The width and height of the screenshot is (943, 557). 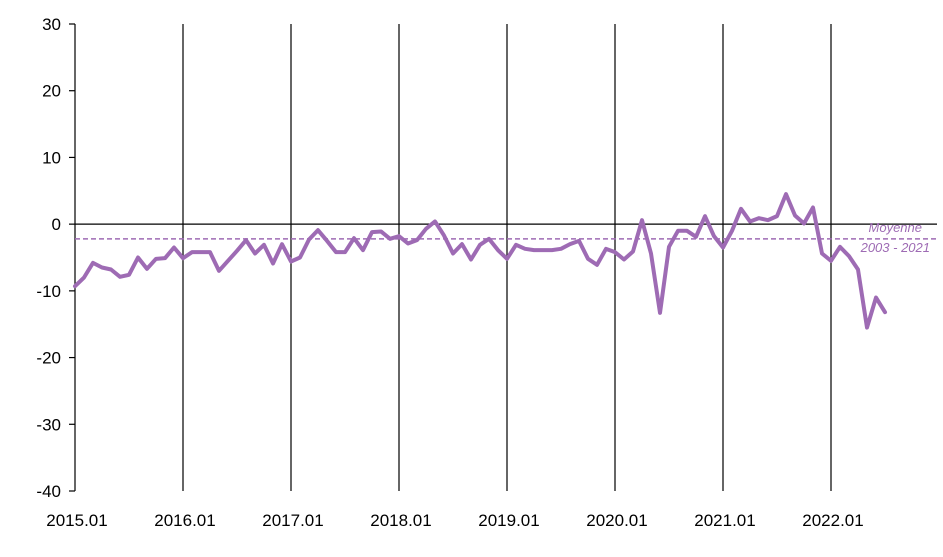 I want to click on x-tick-label: 2019.01, so click(x=508, y=520).